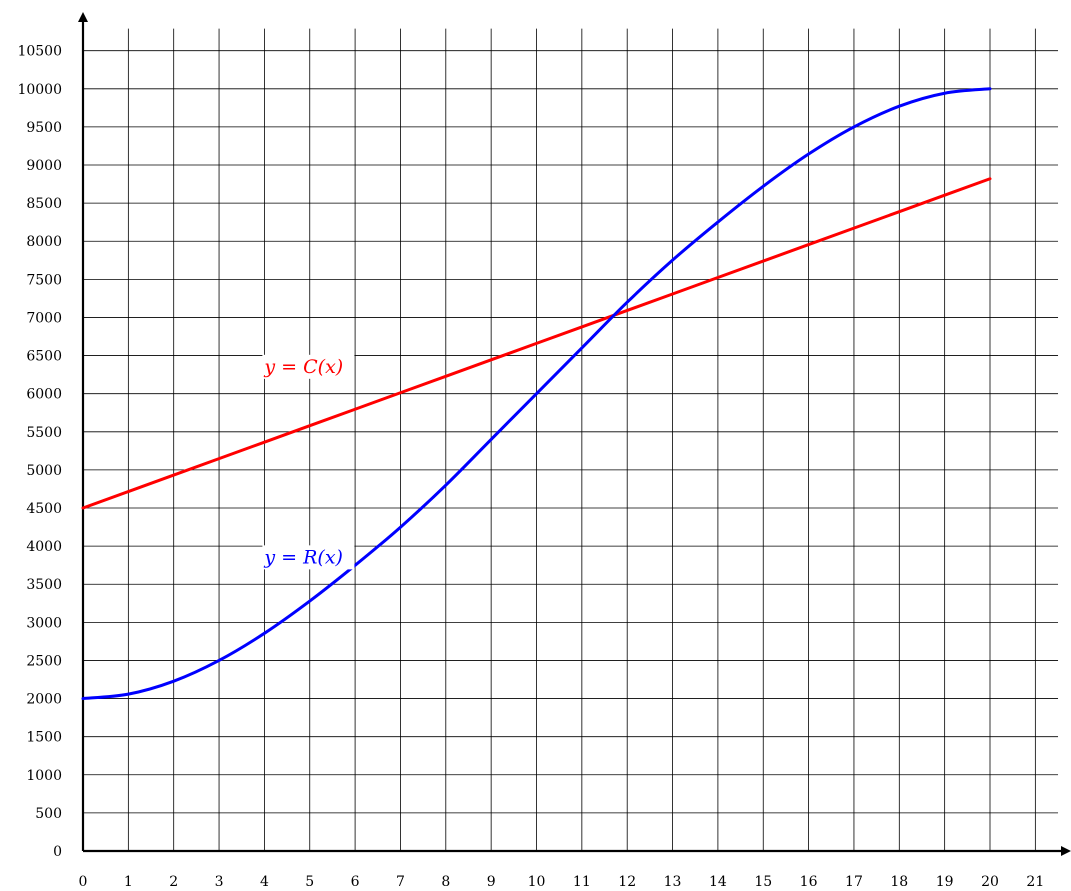 This screenshot has height=891, width=1071. I want to click on x-tick-label: 20, so click(990, 882).